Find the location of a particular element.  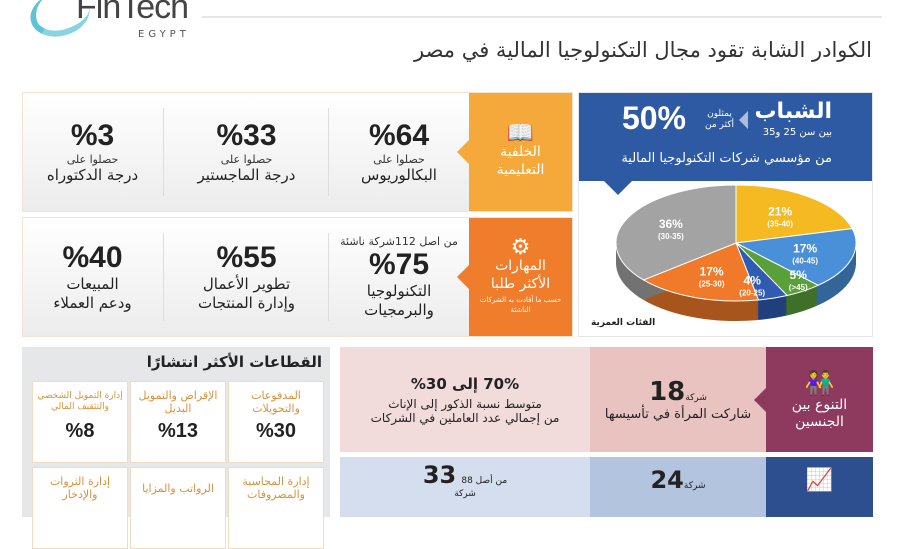

arrow-icon is located at coordinates (743, 120).